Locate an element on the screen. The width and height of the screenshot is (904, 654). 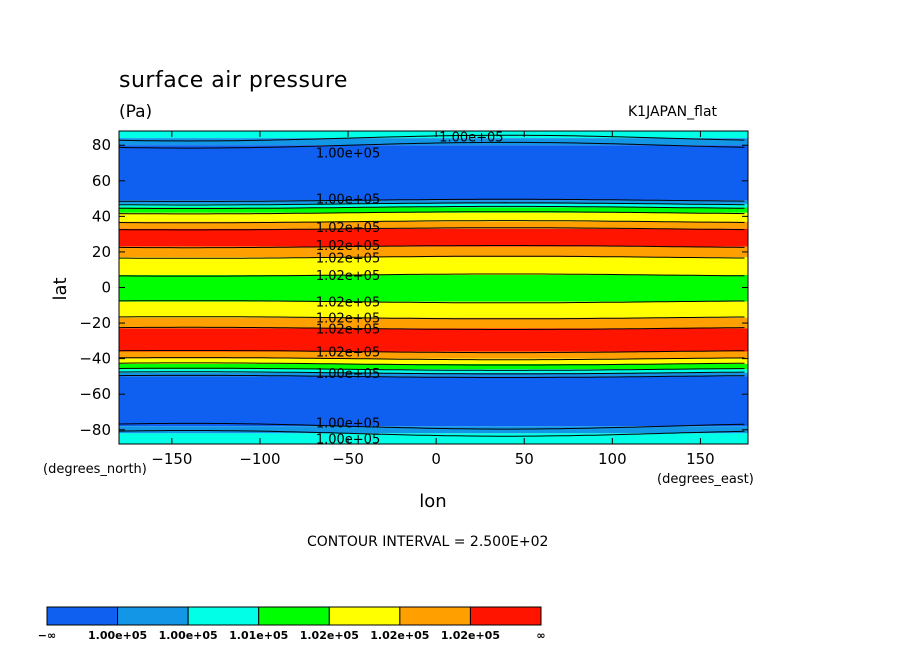
y-tick-label-6: 40 is located at coordinates (101, 216).